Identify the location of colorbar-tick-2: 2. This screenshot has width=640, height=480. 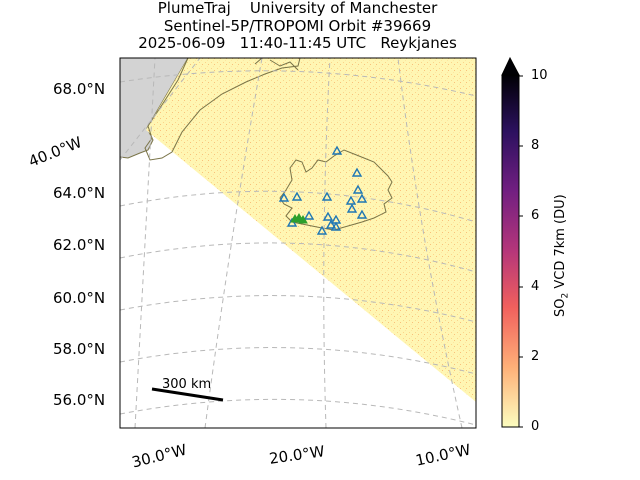
(535, 356).